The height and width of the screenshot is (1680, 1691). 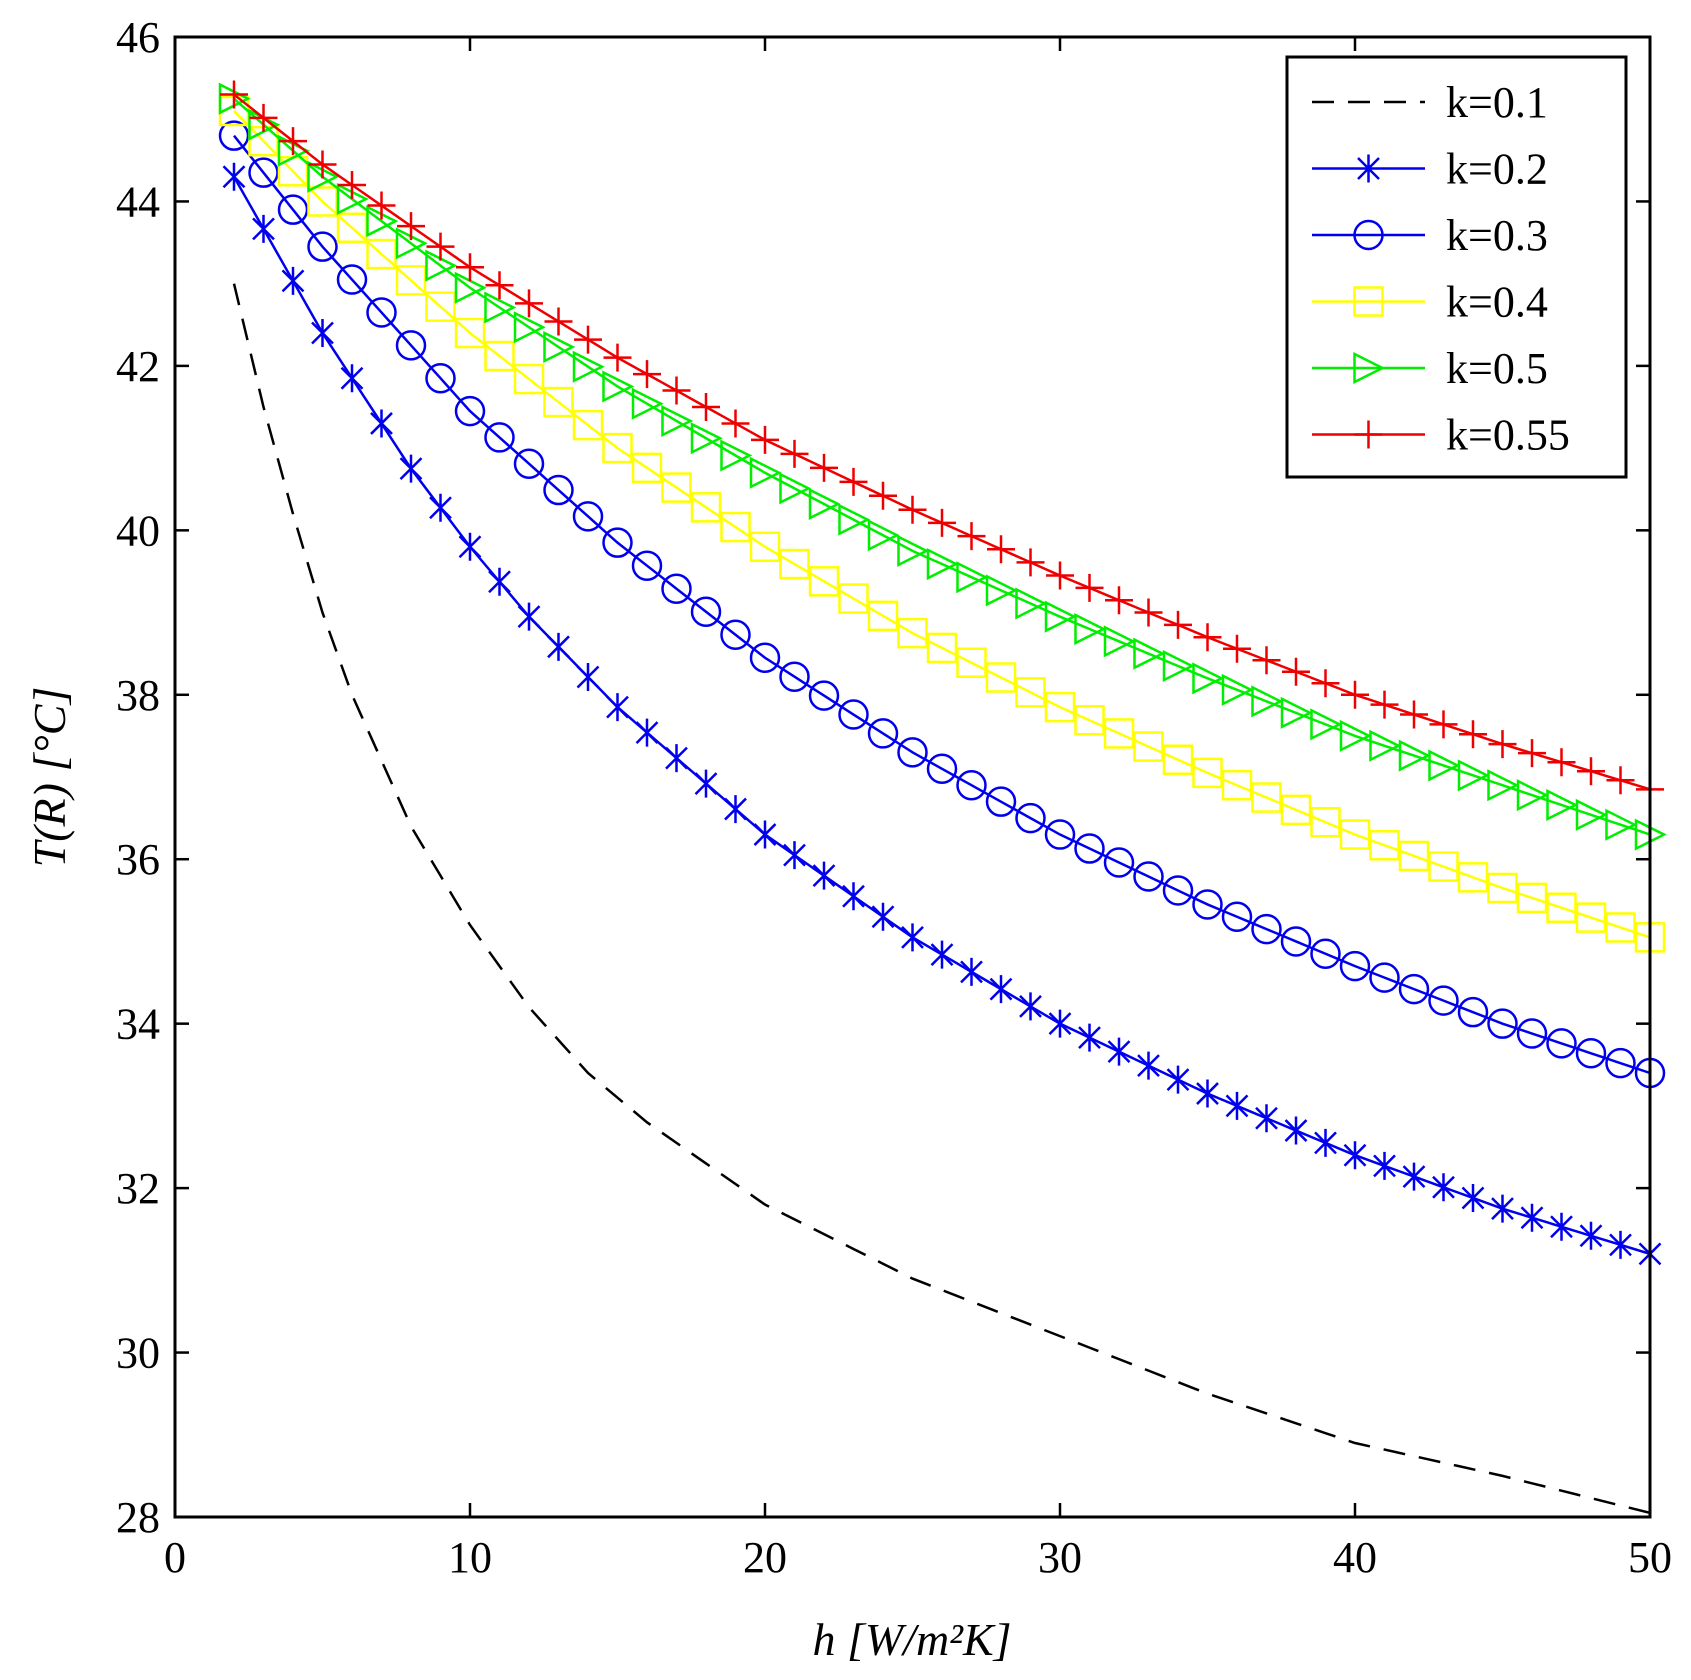 I want to click on x-tick-label: 0, so click(x=175, y=1557).